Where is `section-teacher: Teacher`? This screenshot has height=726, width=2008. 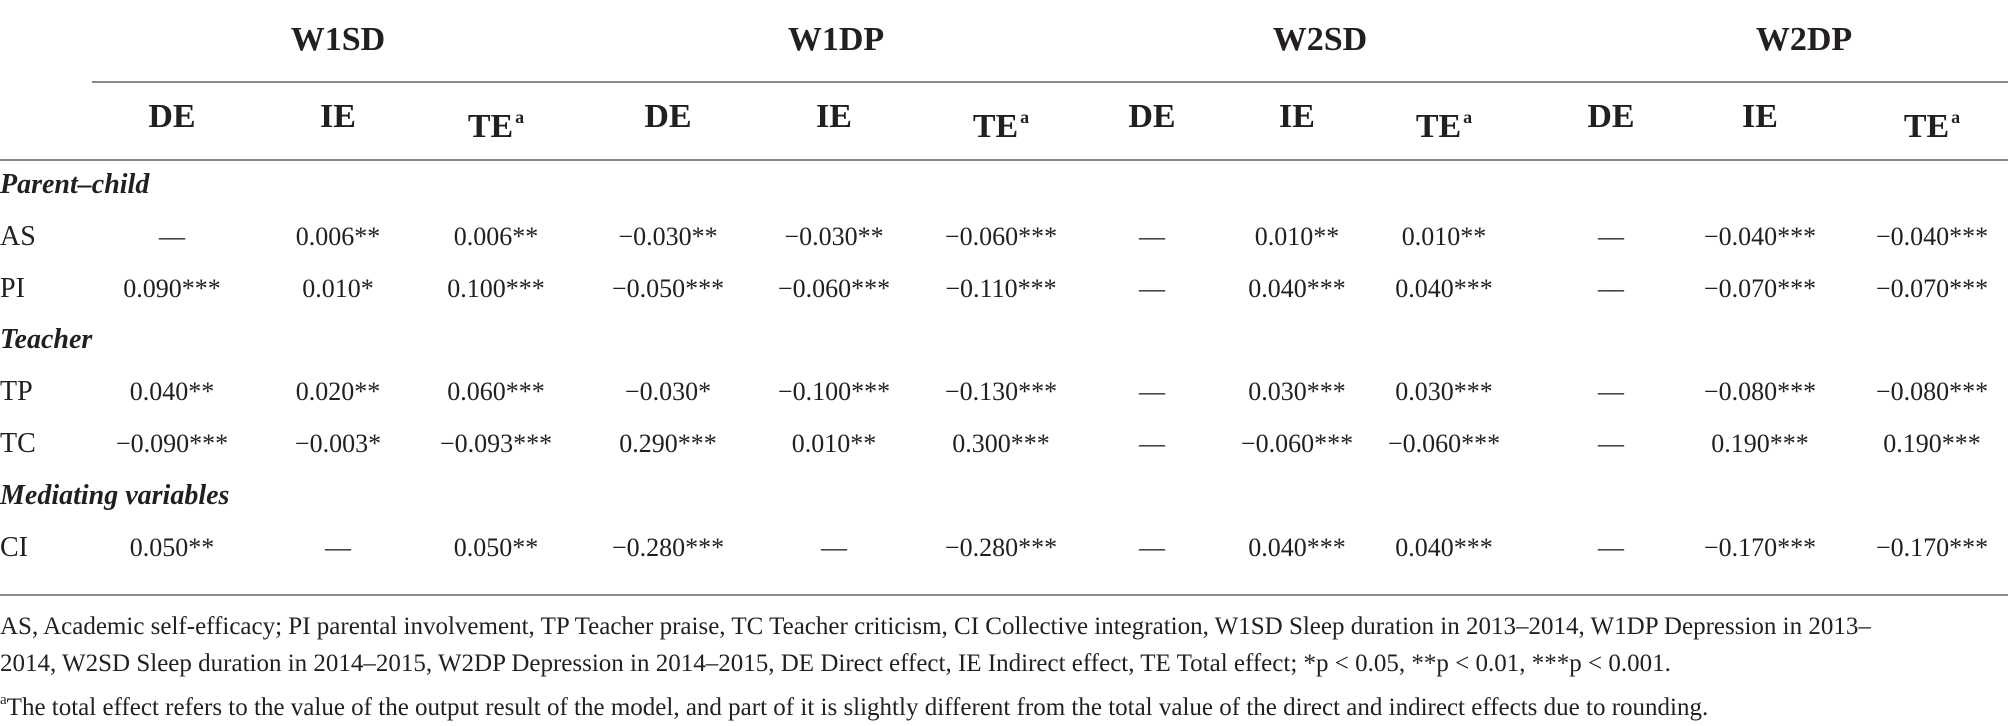
section-teacher: Teacher is located at coordinates (46, 339).